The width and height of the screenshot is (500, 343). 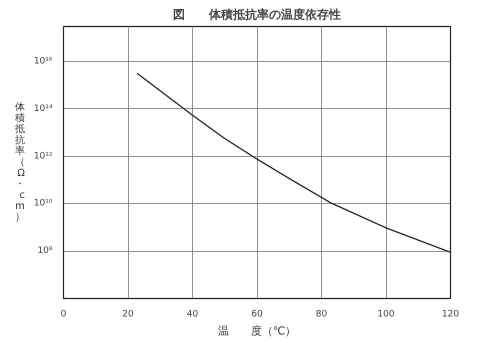 I want to click on chart-title: 図 体積抵抗率の温度依存性, so click(x=257, y=15).